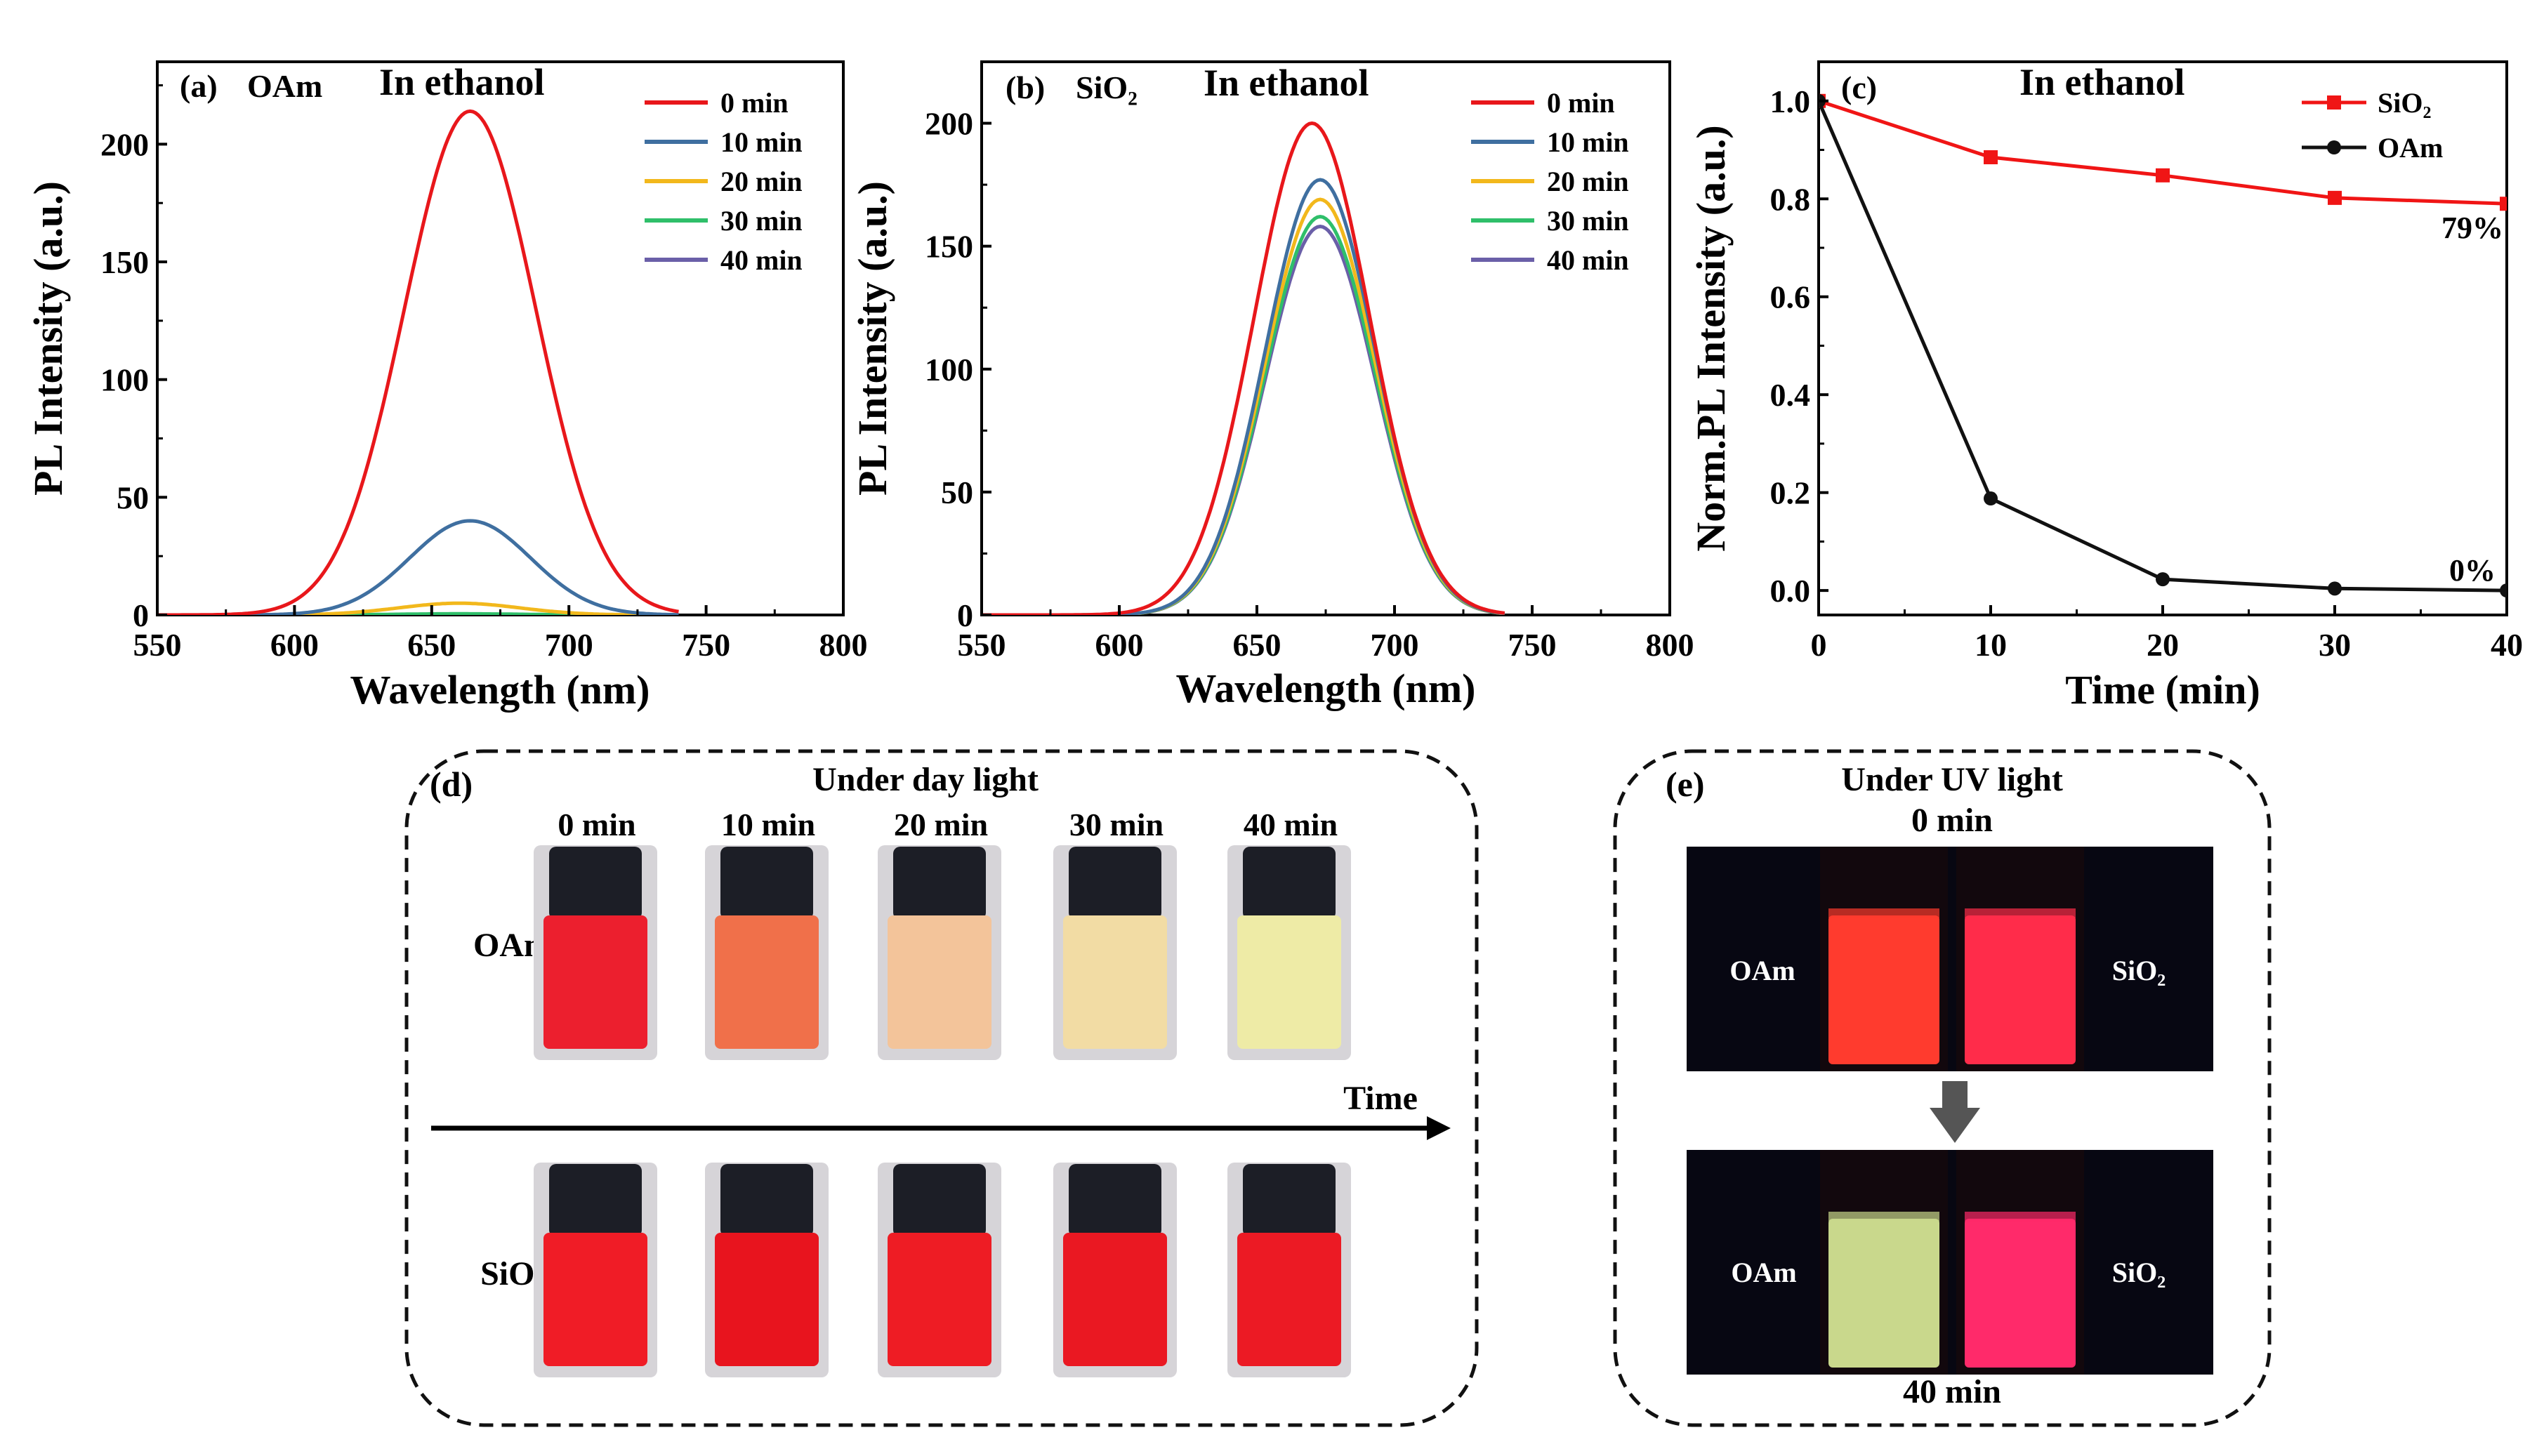 This screenshot has height=1456, width=2544. I want to click on uv-bottom-vials, so click(1952, 1262).